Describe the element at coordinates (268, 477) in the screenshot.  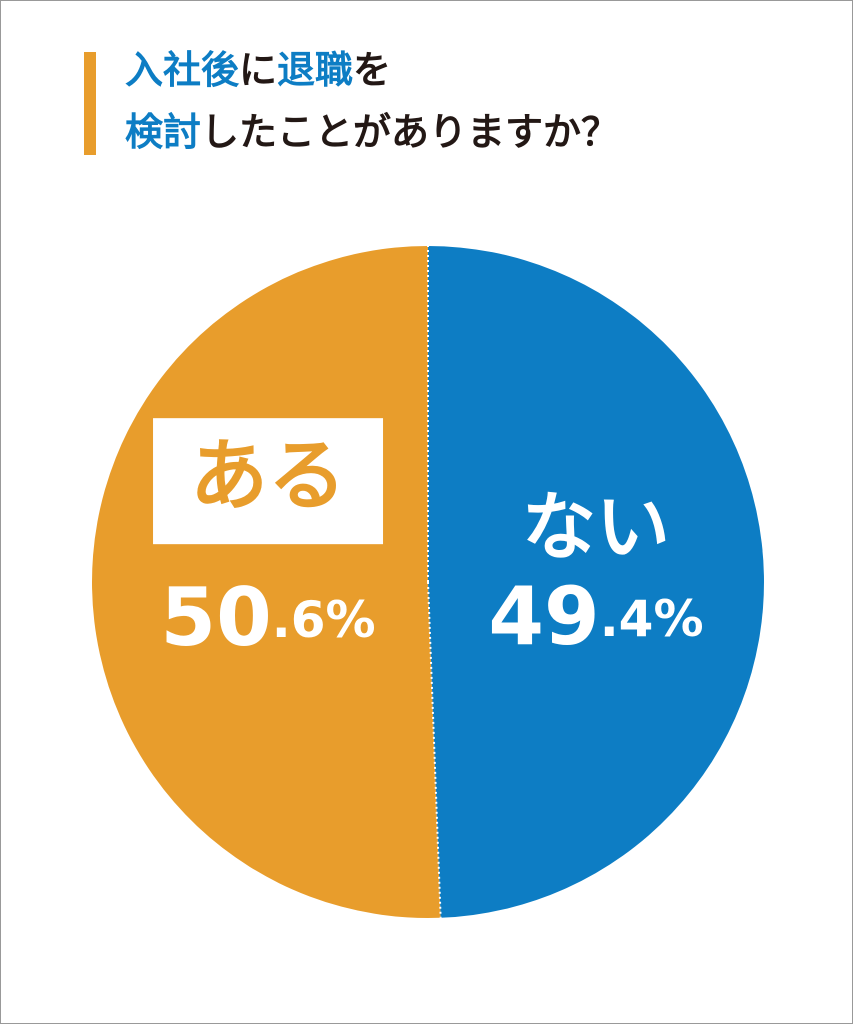
I see `category-label: ある` at that location.